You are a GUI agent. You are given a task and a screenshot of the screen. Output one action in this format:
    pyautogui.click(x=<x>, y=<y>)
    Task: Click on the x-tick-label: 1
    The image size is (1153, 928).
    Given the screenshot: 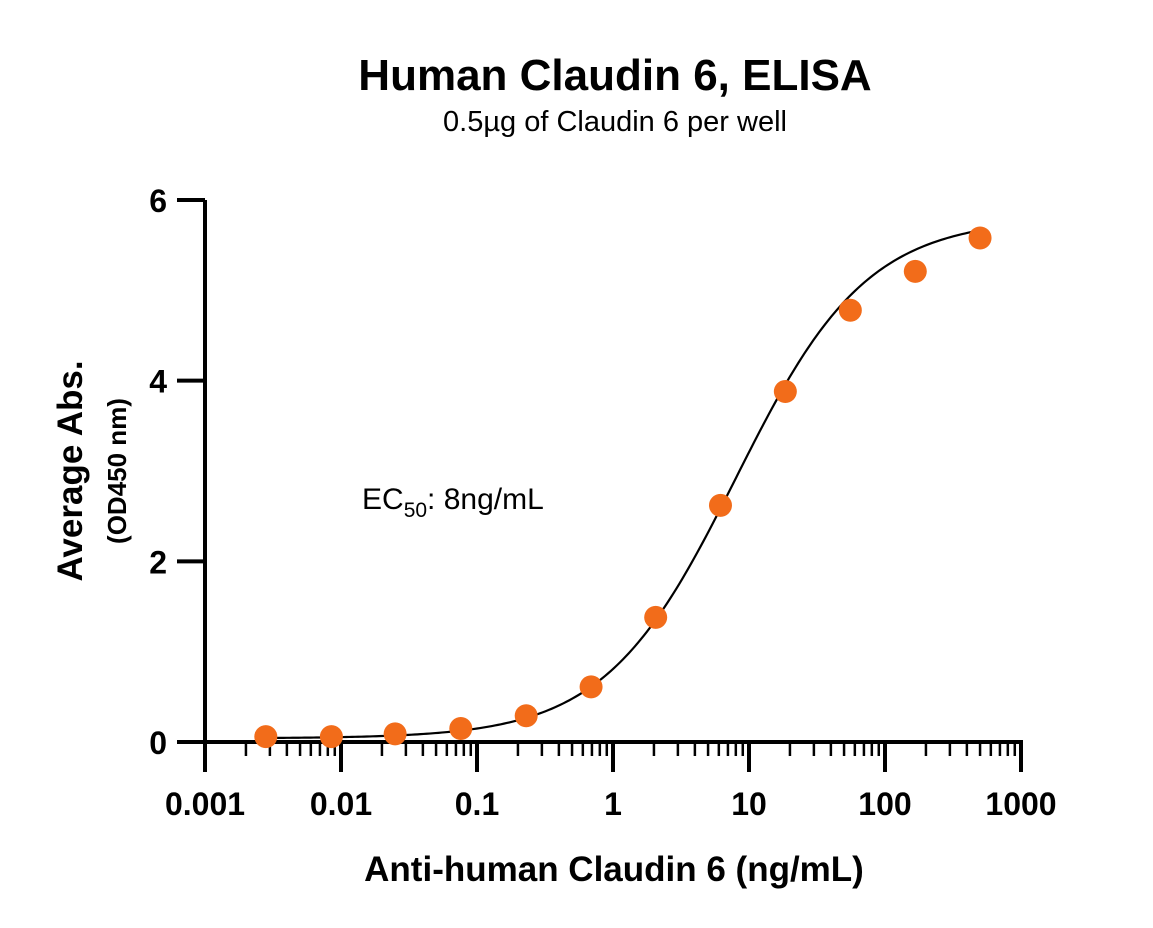 What is the action you would take?
    pyautogui.click(x=613, y=804)
    